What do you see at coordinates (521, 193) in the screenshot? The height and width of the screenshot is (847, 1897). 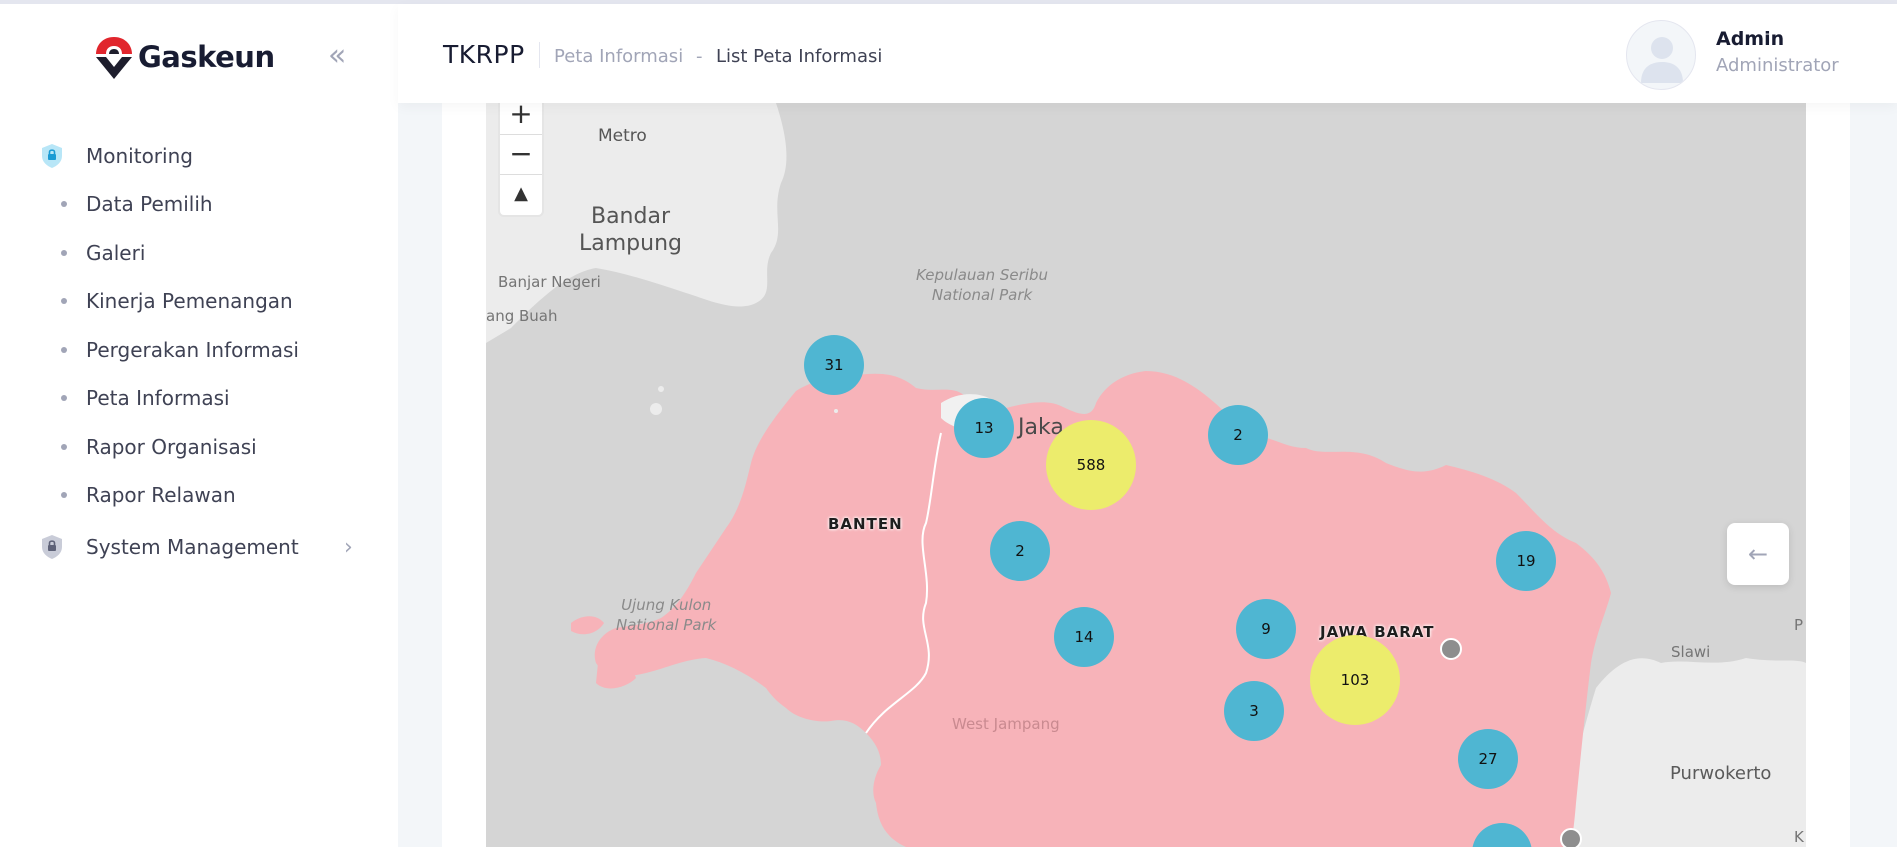 I see `compass-button: ▲` at bounding box center [521, 193].